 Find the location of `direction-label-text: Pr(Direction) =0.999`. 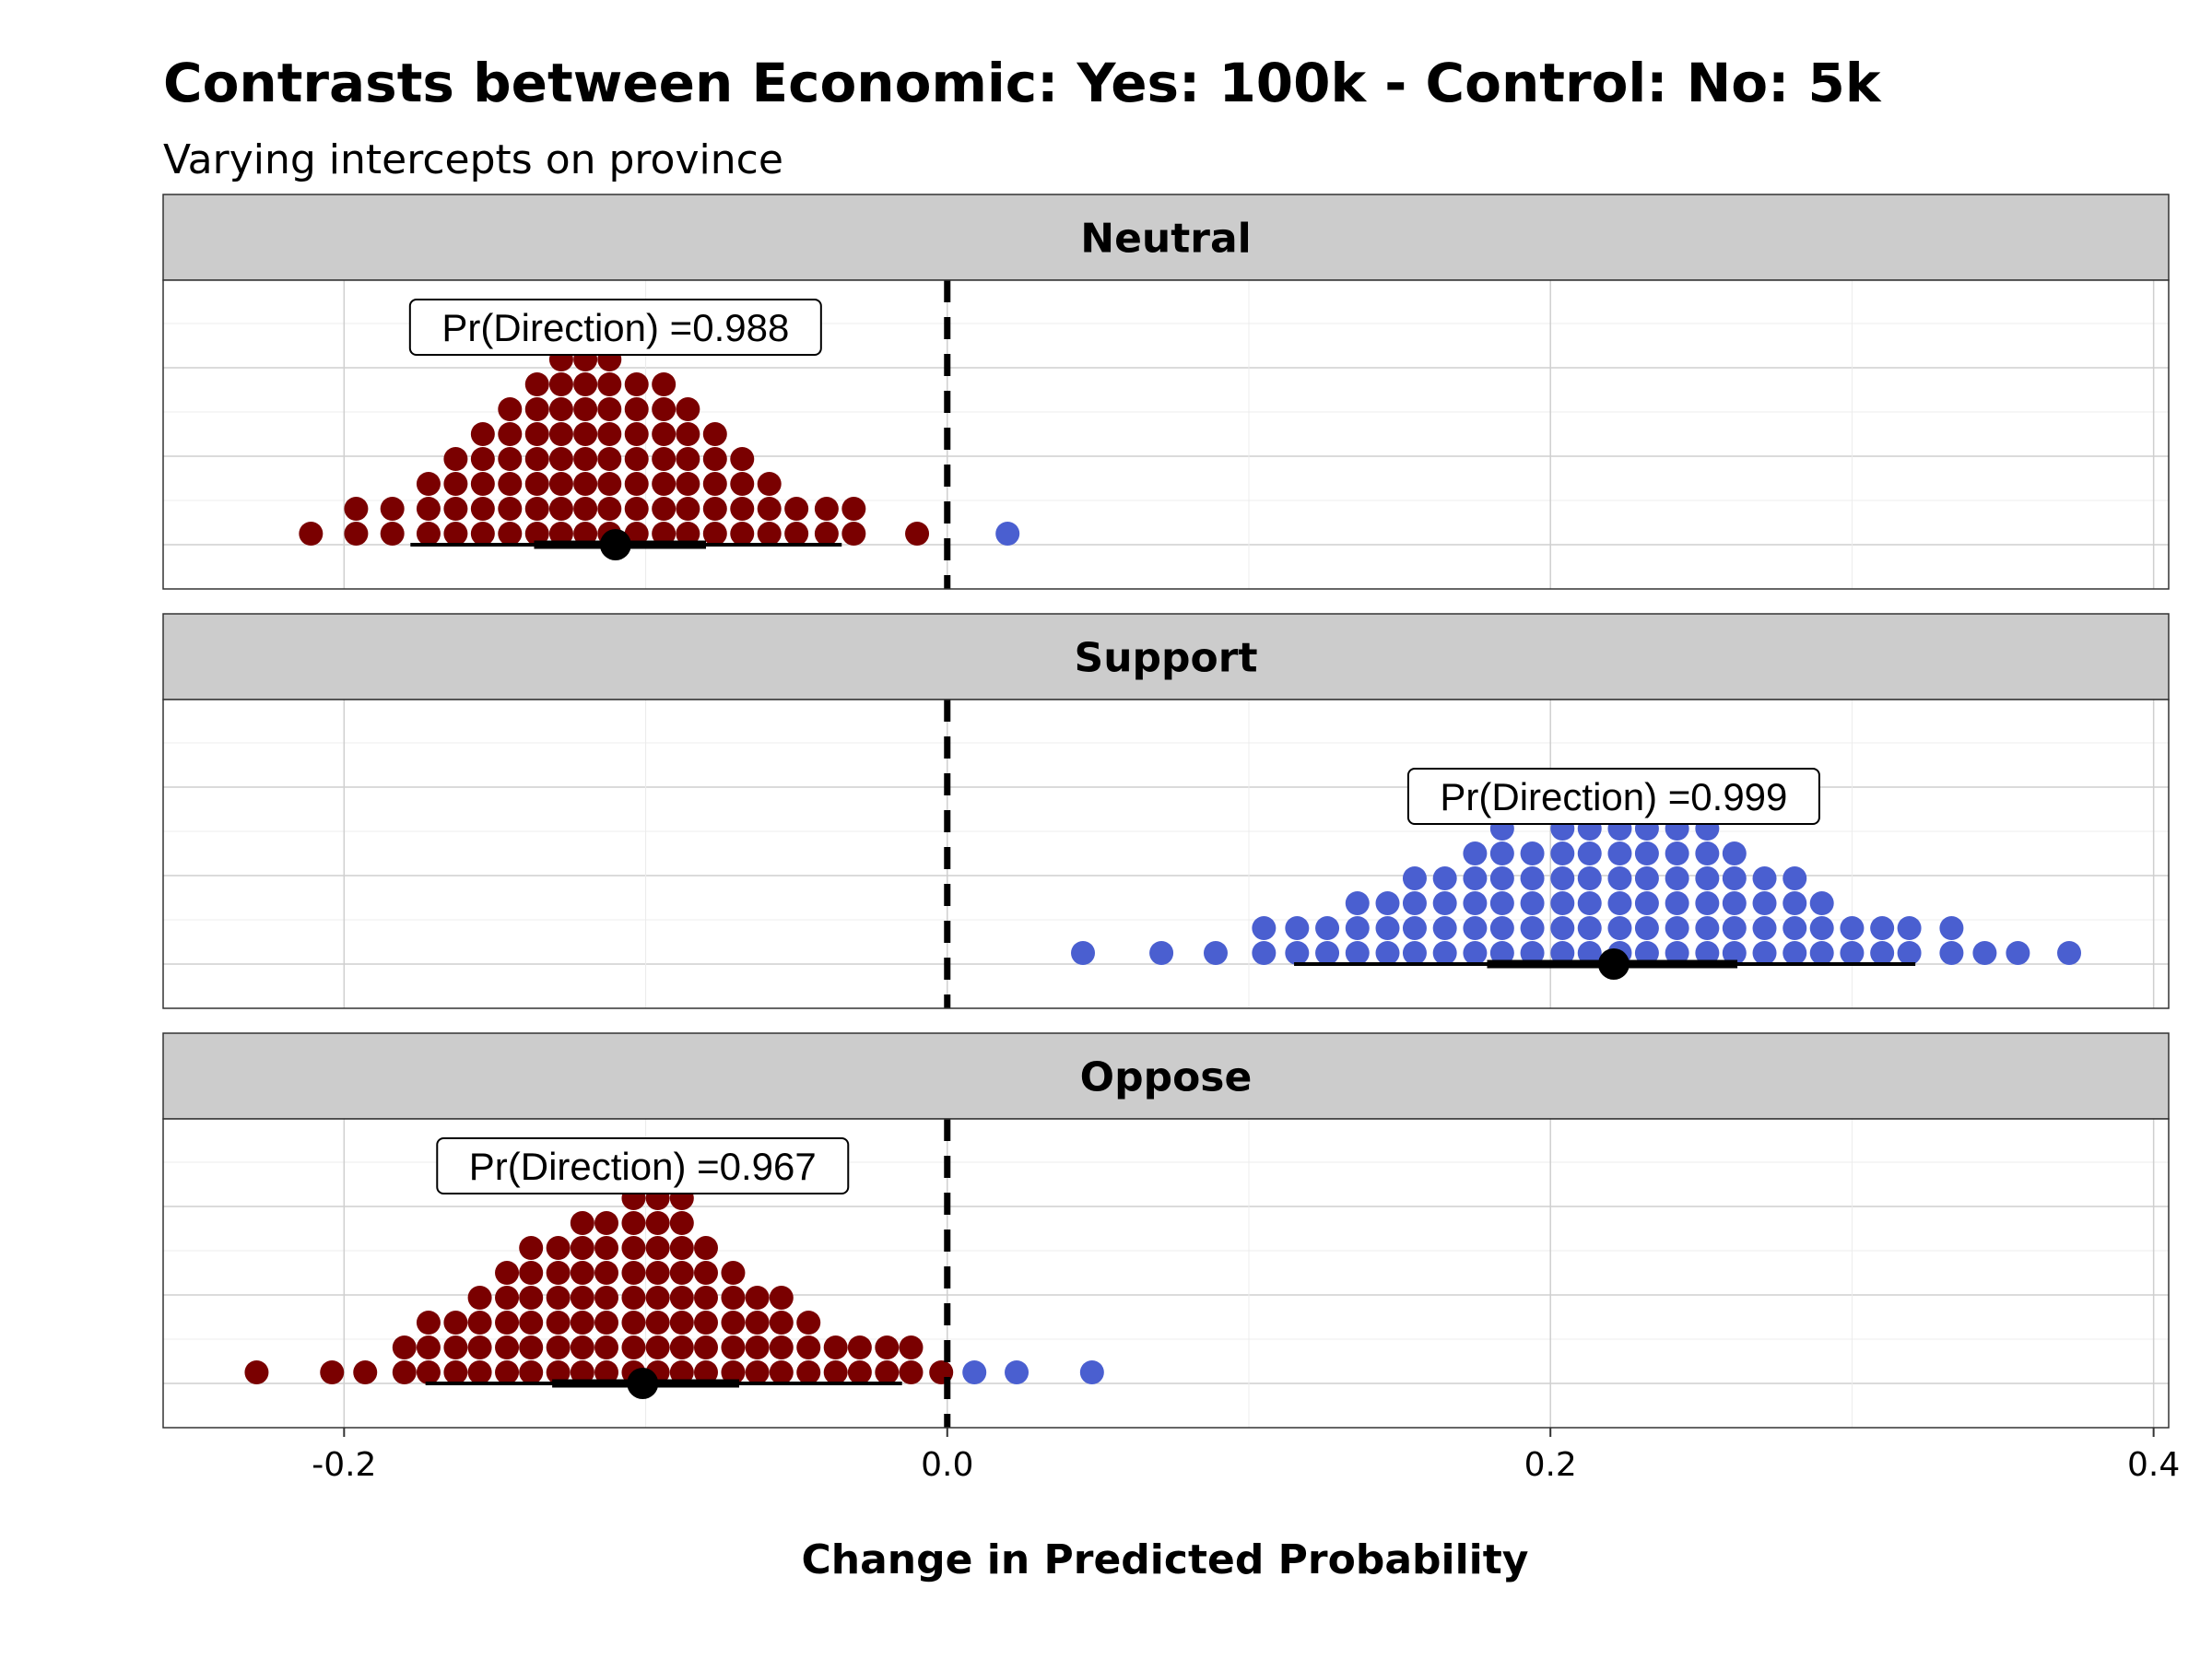

direction-label-text: Pr(Direction) =0.999 is located at coordinates (1613, 796).